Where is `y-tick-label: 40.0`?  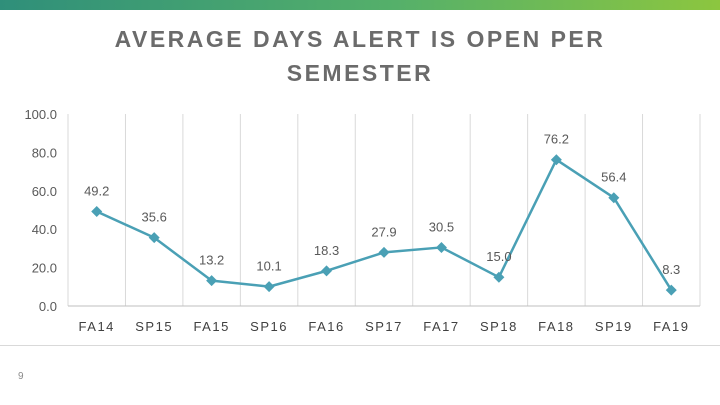 y-tick-label: 40.0 is located at coordinates (44, 229).